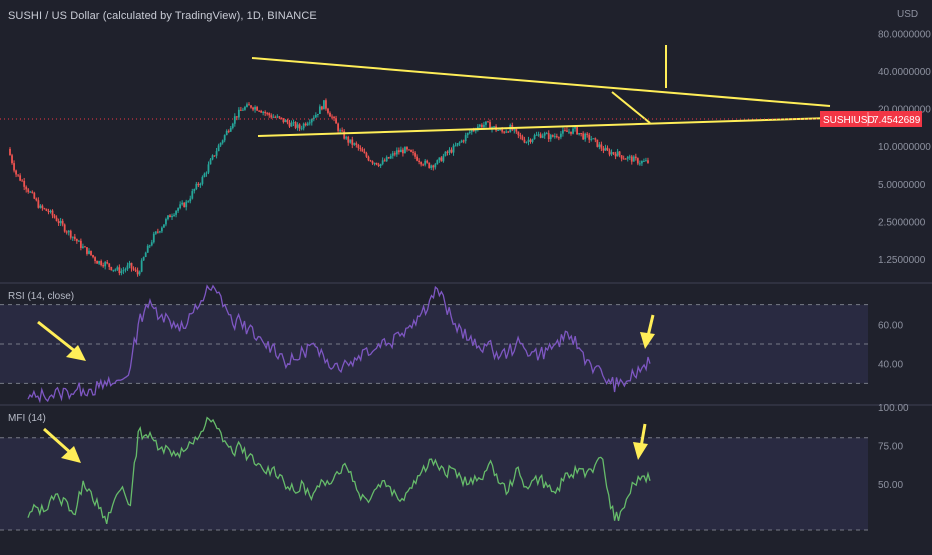 The width and height of the screenshot is (932, 555). Describe the element at coordinates (41, 296) in the screenshot. I see `rsi-label: RSI (14, close)` at that location.